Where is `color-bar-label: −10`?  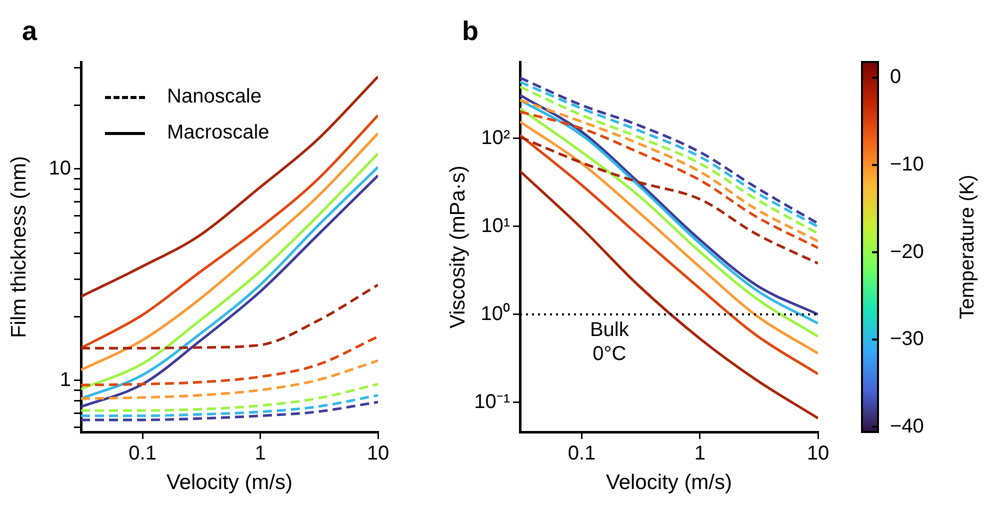 color-bar-label: −10 is located at coordinates (907, 164).